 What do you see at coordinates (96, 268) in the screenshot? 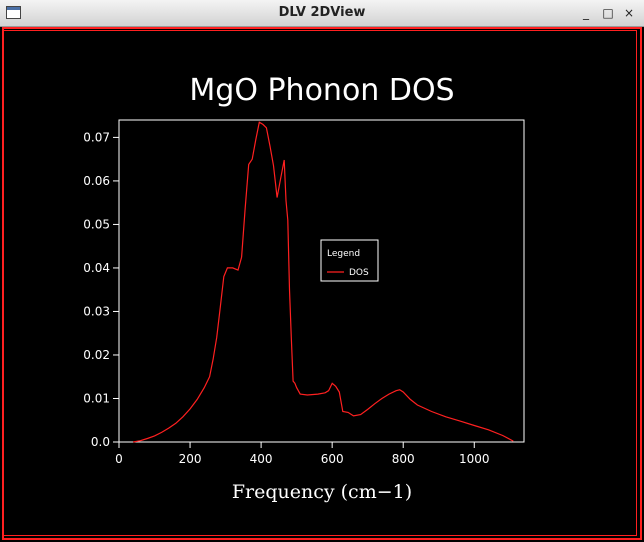
I see `y-tick-label: 0.04` at bounding box center [96, 268].